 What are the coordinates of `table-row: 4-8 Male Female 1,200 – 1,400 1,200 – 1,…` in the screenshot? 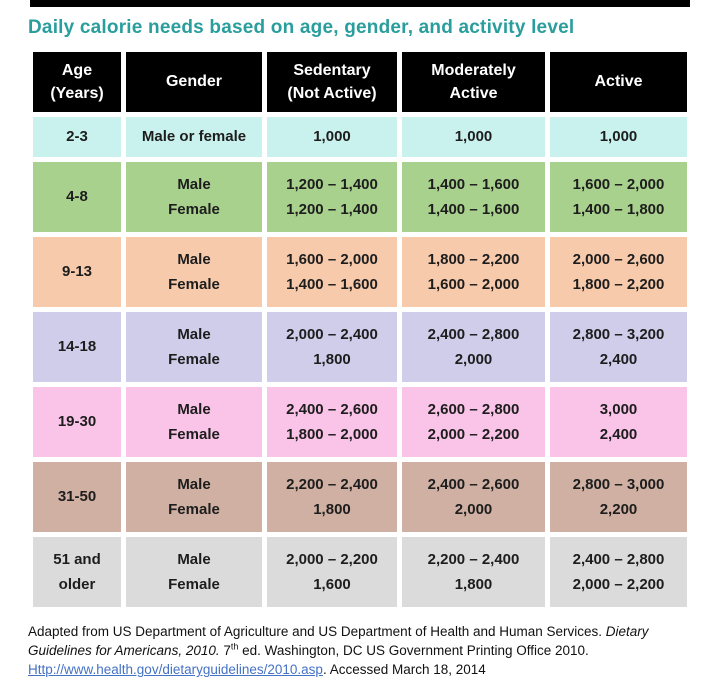 It's located at (360, 197).